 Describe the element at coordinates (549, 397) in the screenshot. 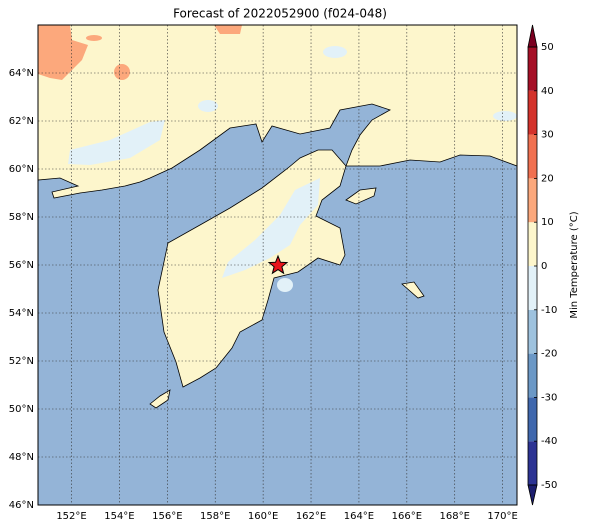

I see `colorbar-tick-label: -30` at that location.